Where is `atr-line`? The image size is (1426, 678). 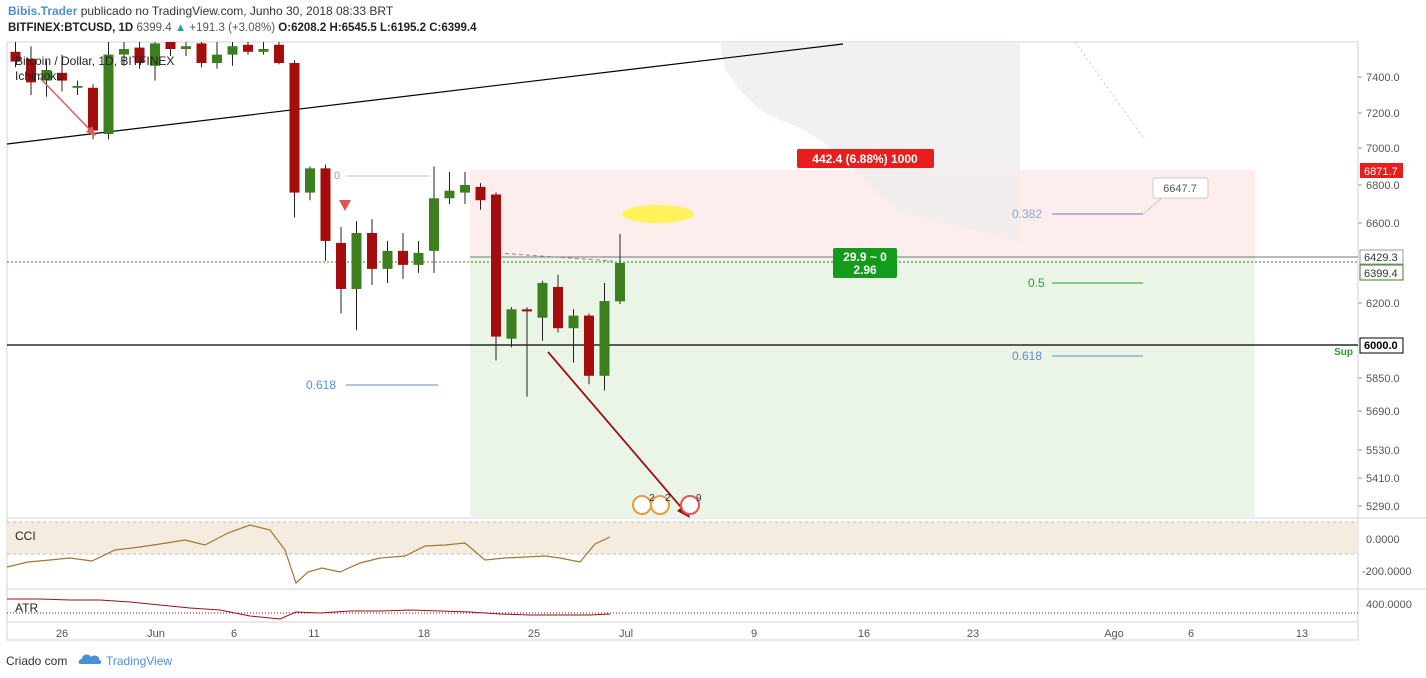
atr-line is located at coordinates (309, 609).